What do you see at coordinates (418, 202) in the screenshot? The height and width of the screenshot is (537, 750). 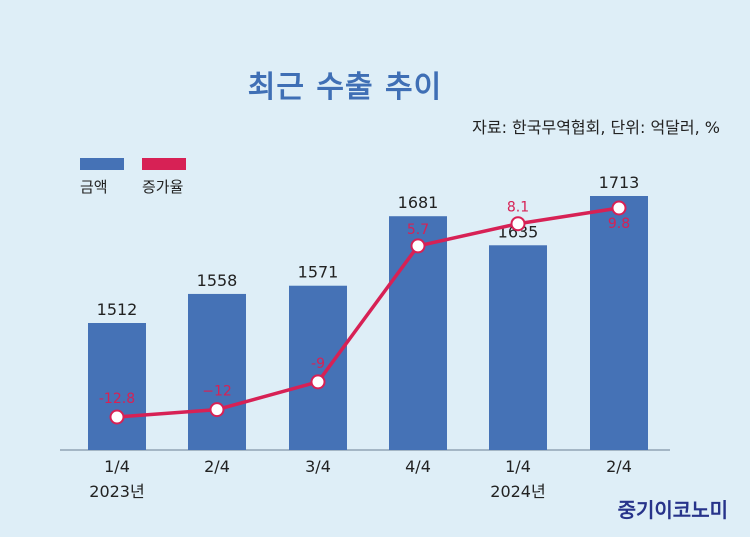 I see `bar-value-label-4: 1681` at bounding box center [418, 202].